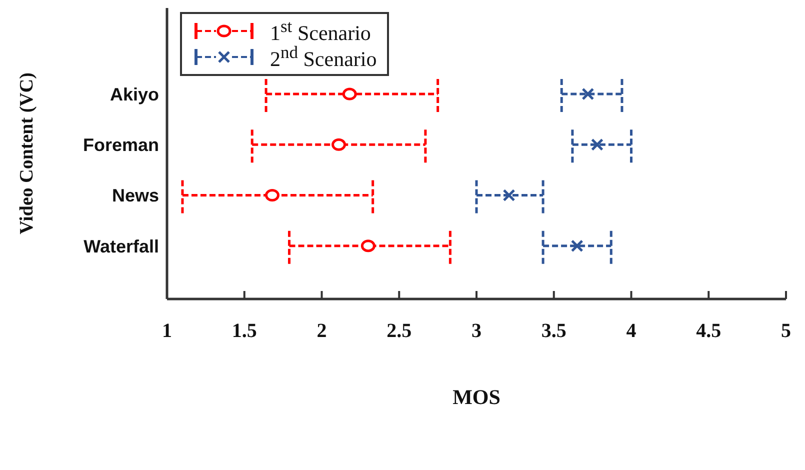 The width and height of the screenshot is (805, 470). I want to click on x-tick-label: 2, so click(321, 331).